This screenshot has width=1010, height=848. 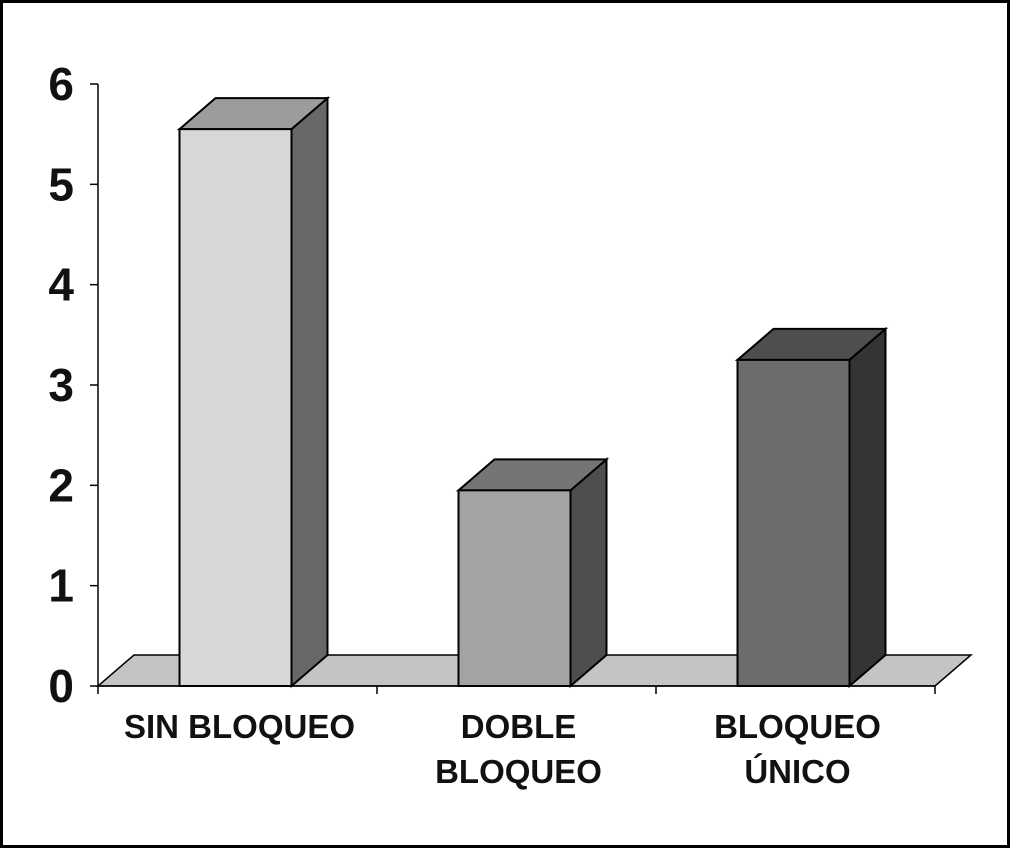 I want to click on x-tick-label: SIN BLOQUEO, so click(x=239, y=726).